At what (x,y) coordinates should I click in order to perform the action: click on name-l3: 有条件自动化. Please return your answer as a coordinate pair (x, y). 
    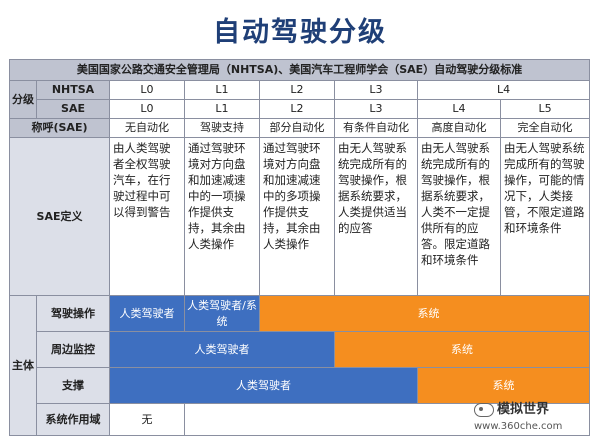
    Looking at the image, I should click on (376, 128).